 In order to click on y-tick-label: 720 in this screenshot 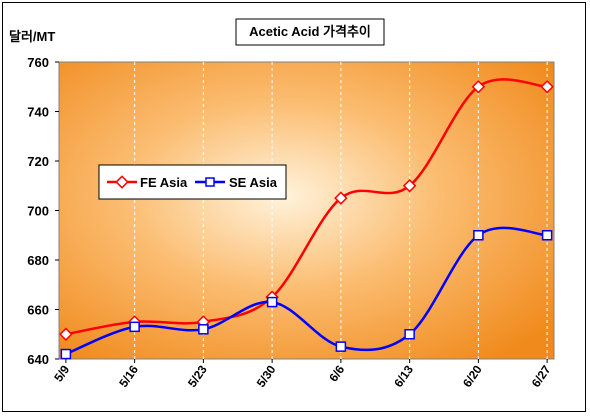, I will do `click(38, 161)`.